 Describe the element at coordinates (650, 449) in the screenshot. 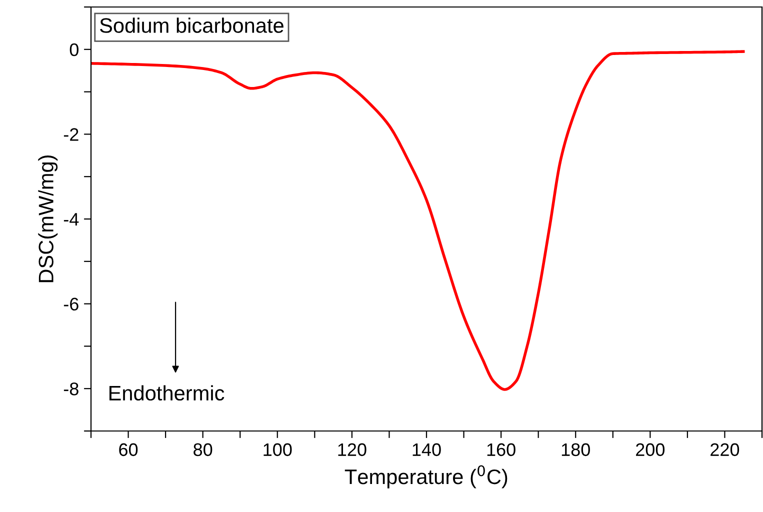

I see `x-tick-label: 200` at that location.